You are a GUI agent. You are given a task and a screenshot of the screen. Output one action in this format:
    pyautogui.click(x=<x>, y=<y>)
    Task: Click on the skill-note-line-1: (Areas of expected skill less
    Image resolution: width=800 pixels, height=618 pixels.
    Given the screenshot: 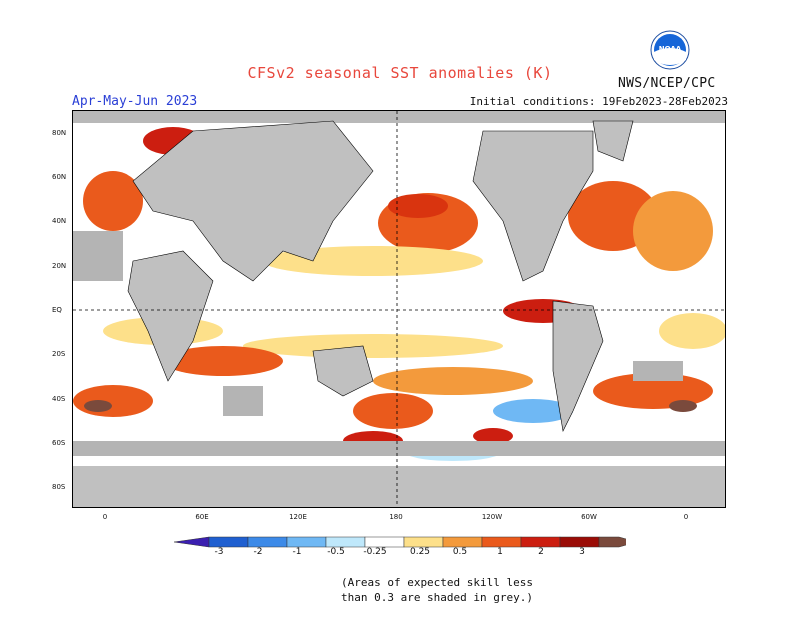 What is the action you would take?
    pyautogui.click(x=437, y=582)
    